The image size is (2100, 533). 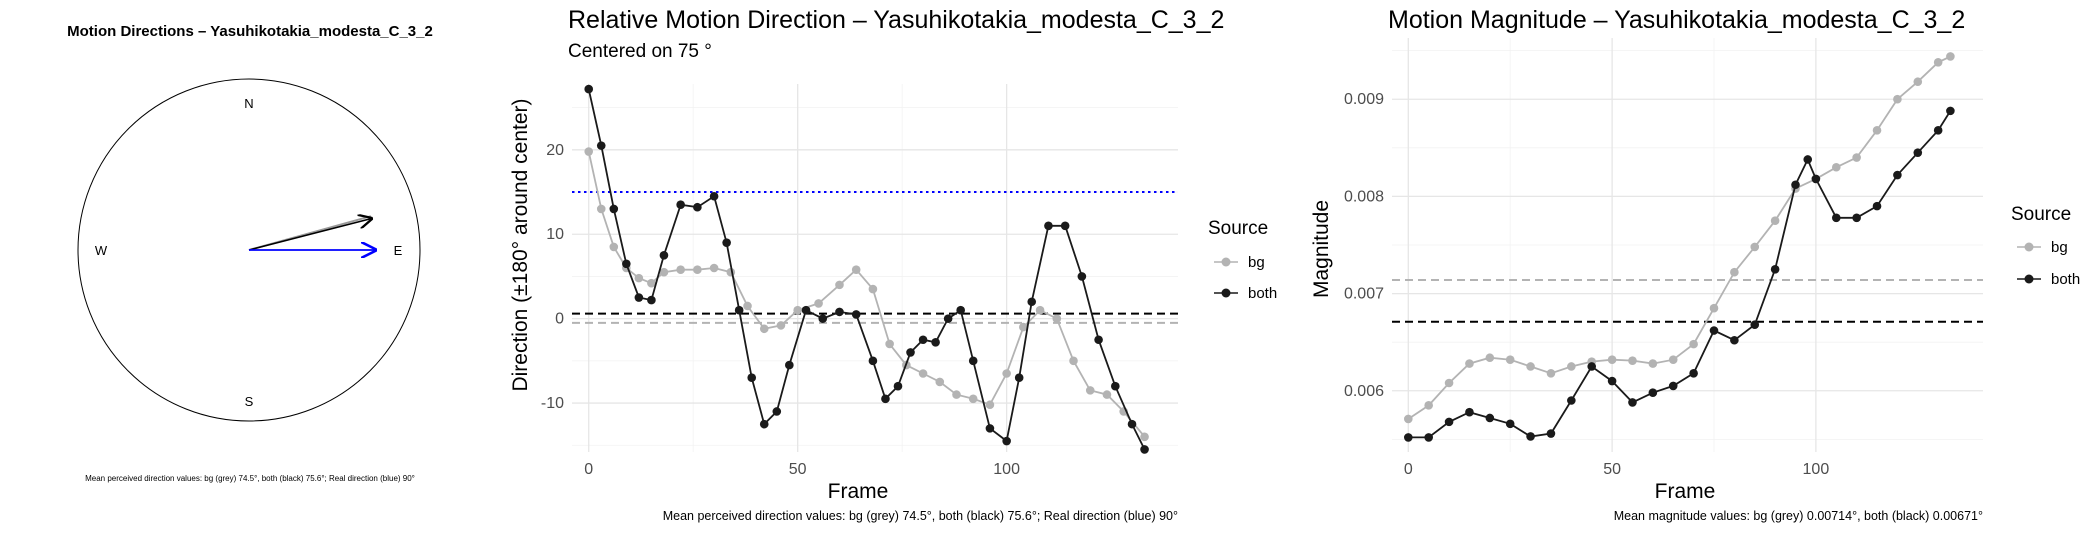 What do you see at coordinates (248, 103) in the screenshot?
I see `compass-label-n: N` at bounding box center [248, 103].